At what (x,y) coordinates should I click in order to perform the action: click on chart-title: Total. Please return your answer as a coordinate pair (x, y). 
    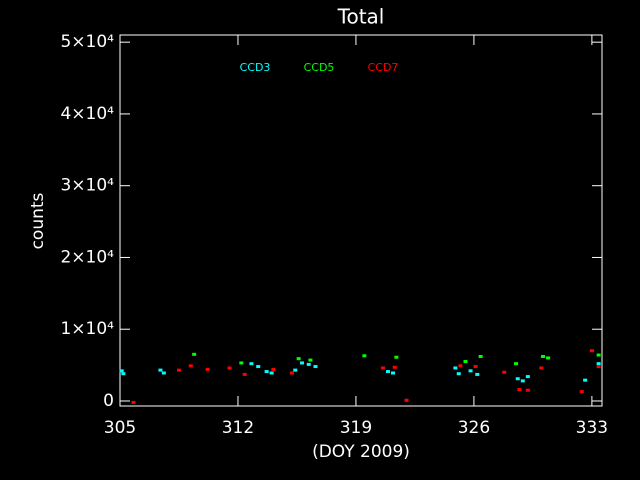
    Looking at the image, I should click on (361, 17).